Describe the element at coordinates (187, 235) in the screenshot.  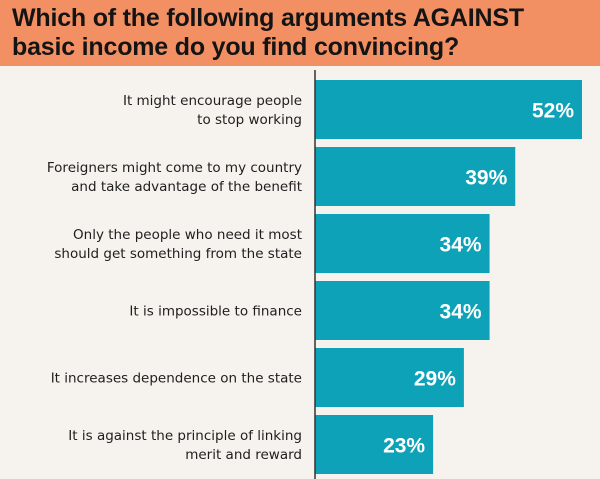
I see `category-label: Only the people who need it most` at that location.